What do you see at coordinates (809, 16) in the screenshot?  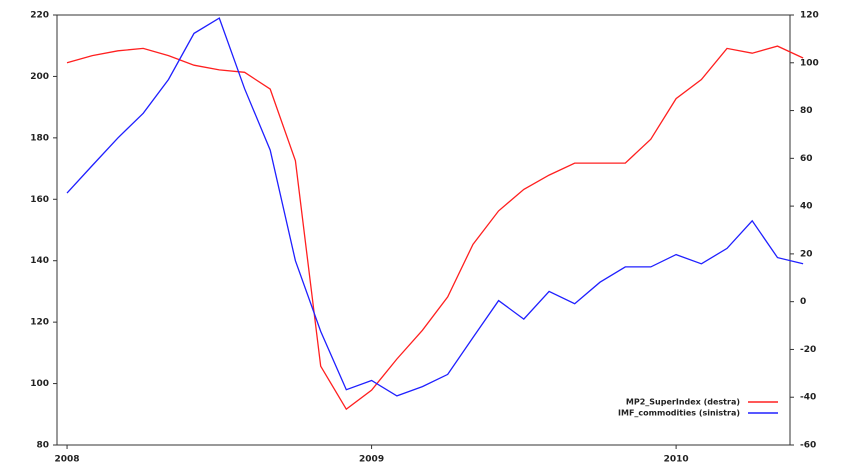 I see `y2-tick-label: 120` at bounding box center [809, 16].